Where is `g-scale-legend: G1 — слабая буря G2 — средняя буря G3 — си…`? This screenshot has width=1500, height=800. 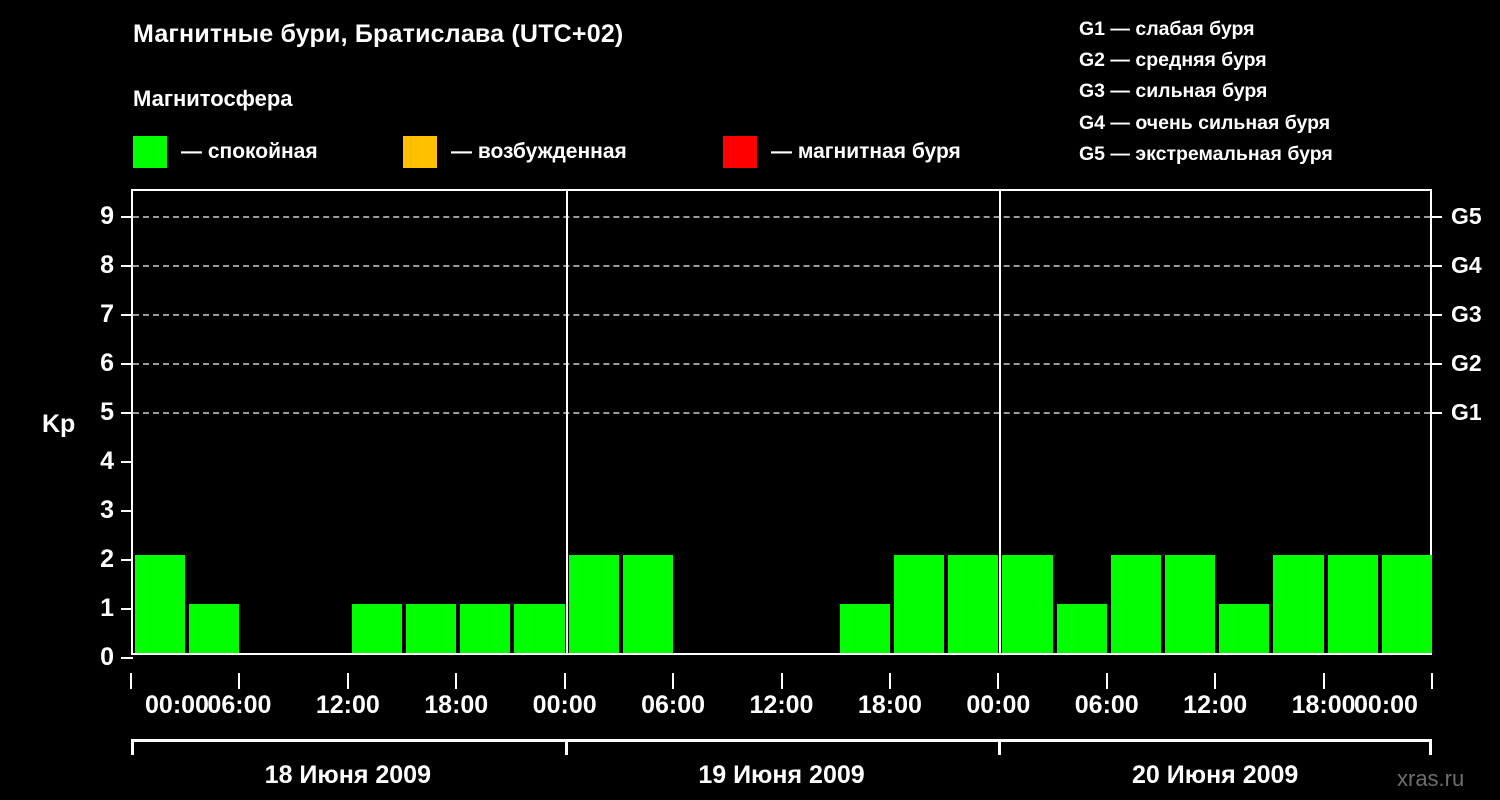 g-scale-legend: G1 — слабая буря G2 — средняя буря G3 — си… is located at coordinates (1284, 92).